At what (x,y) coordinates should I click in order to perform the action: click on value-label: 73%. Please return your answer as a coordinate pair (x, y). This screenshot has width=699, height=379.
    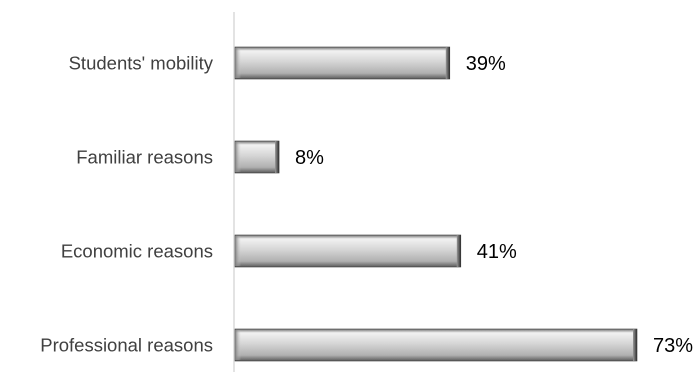
    Looking at the image, I should click on (673, 346).